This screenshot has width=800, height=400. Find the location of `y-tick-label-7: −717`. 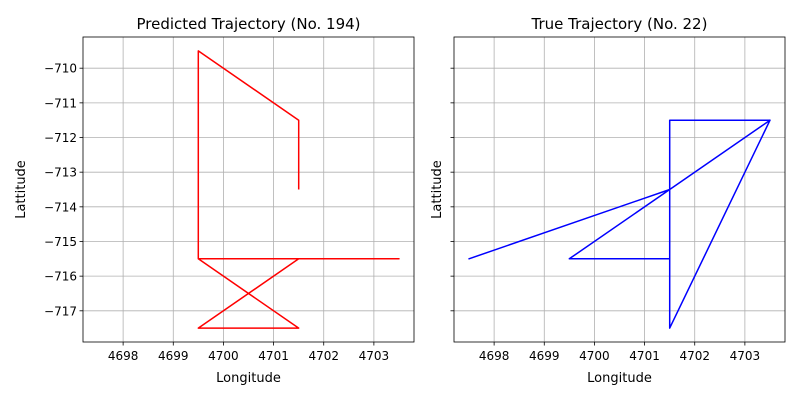

y-tick-label-7: −717 is located at coordinates (60, 311).